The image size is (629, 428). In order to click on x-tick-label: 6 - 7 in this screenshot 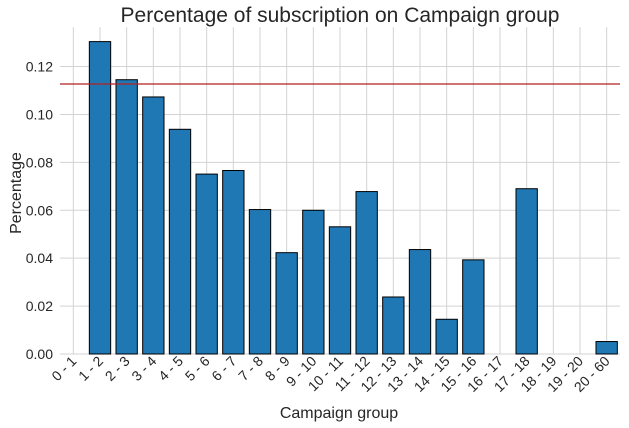, I will do `click(223, 368)`.